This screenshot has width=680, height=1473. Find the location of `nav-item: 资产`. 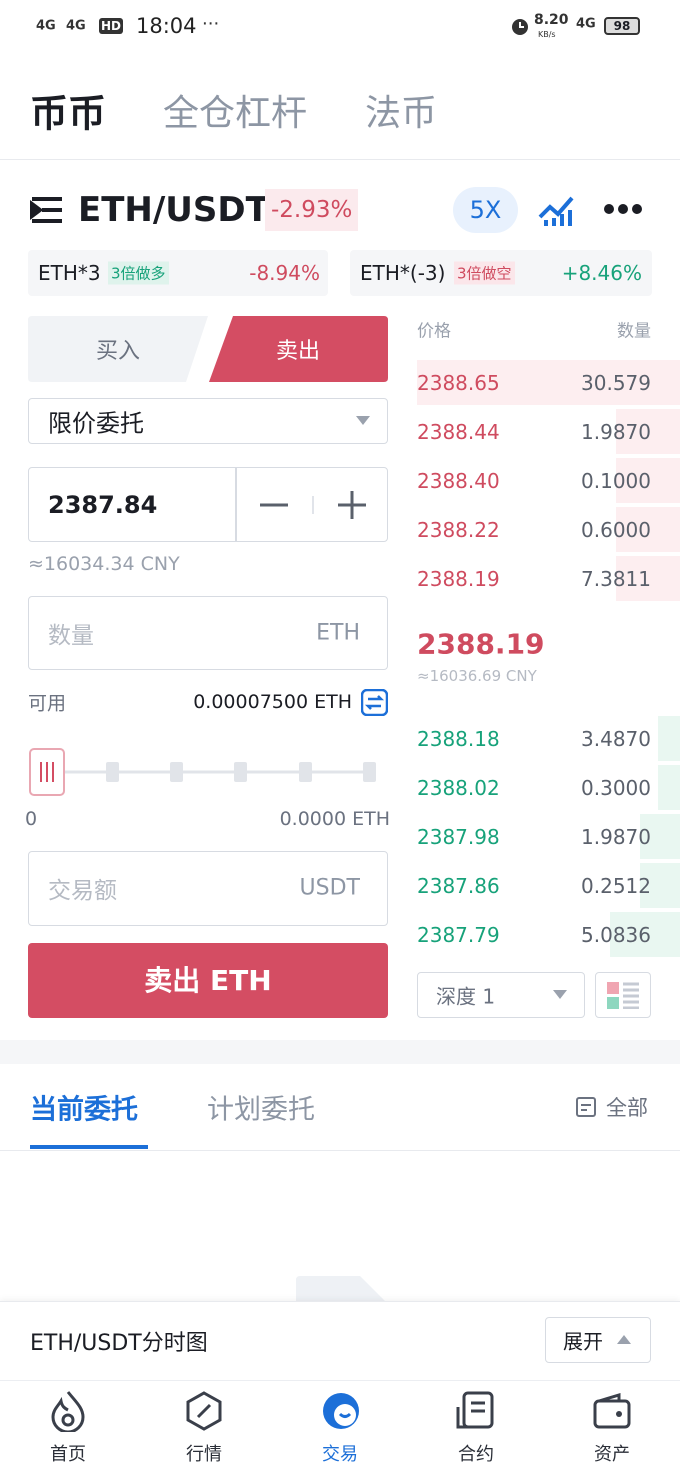

nav-item: 资产 is located at coordinates (612, 1454).